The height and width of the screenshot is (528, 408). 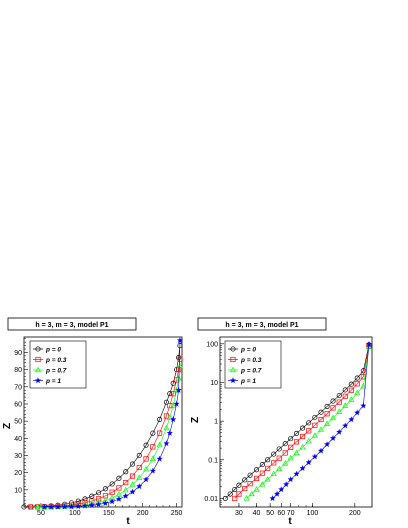 What do you see at coordinates (18, 387) in the screenshot?
I see `y-tick-label: 70` at bounding box center [18, 387].